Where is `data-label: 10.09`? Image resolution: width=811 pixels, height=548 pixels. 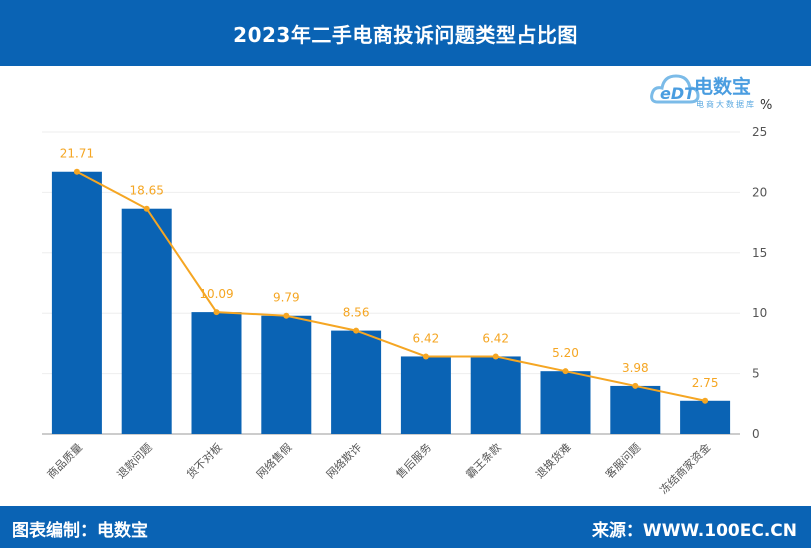
data-label: 10.09 is located at coordinates (216, 294).